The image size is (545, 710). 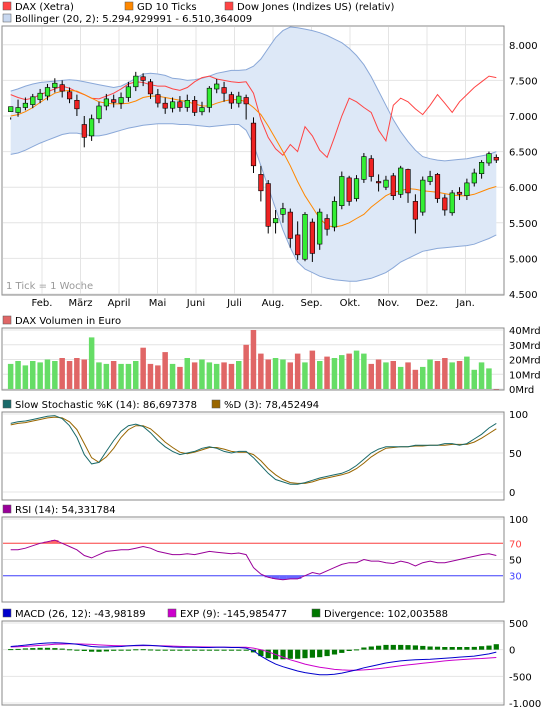 I want to click on volume-bars, so click(x=253, y=360).